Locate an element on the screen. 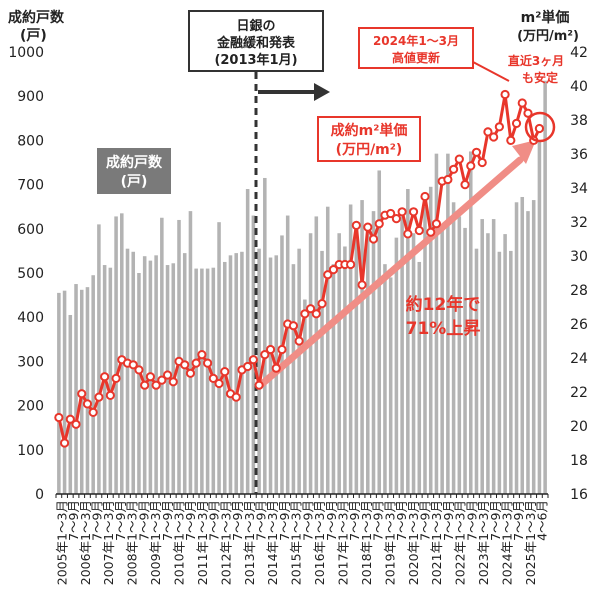 The height and width of the screenshot is (604, 600). trend-text-line2: 71%上昇 is located at coordinates (443, 329).